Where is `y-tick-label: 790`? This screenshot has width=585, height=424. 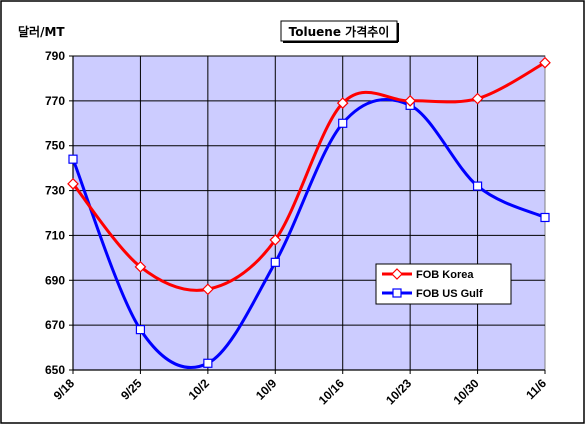
y-tick-label: 790 is located at coordinates (55, 56).